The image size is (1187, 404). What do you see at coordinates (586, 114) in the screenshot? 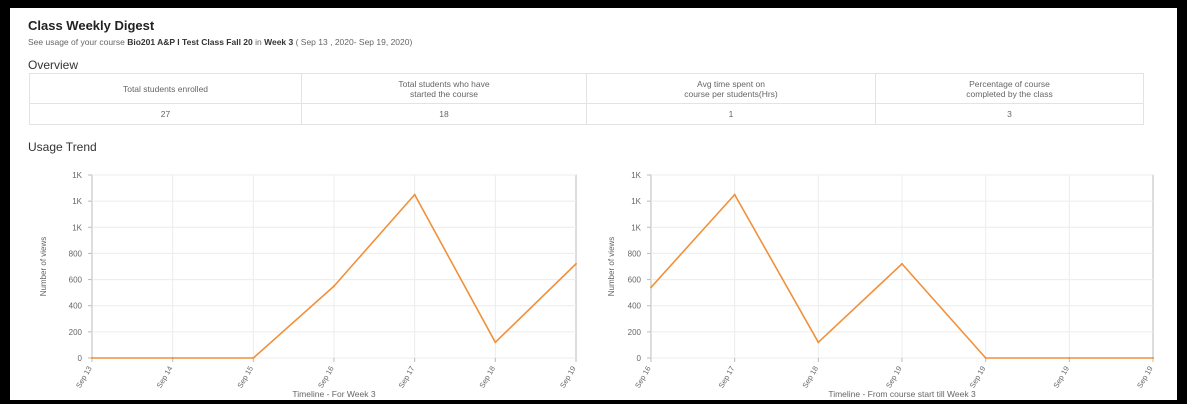
I see `overview-value-row: 27 18 1 3` at bounding box center [586, 114].